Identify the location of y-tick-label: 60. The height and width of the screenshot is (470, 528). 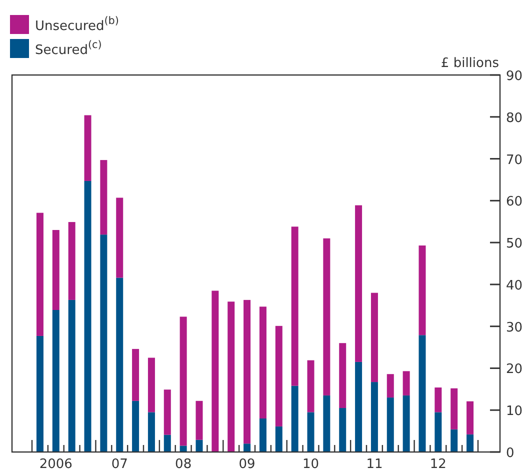
(514, 202).